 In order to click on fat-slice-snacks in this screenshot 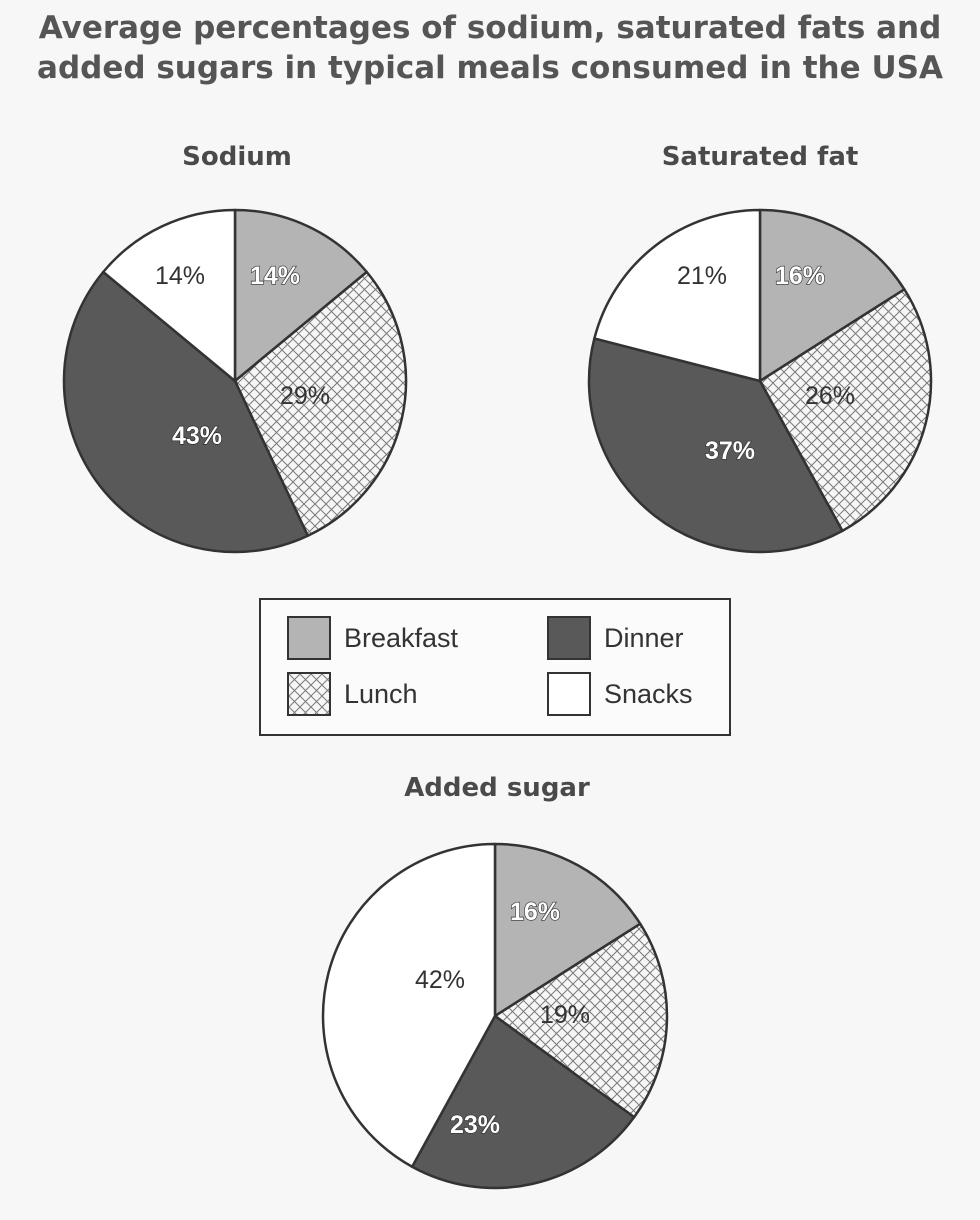, I will do `click(677, 295)`.